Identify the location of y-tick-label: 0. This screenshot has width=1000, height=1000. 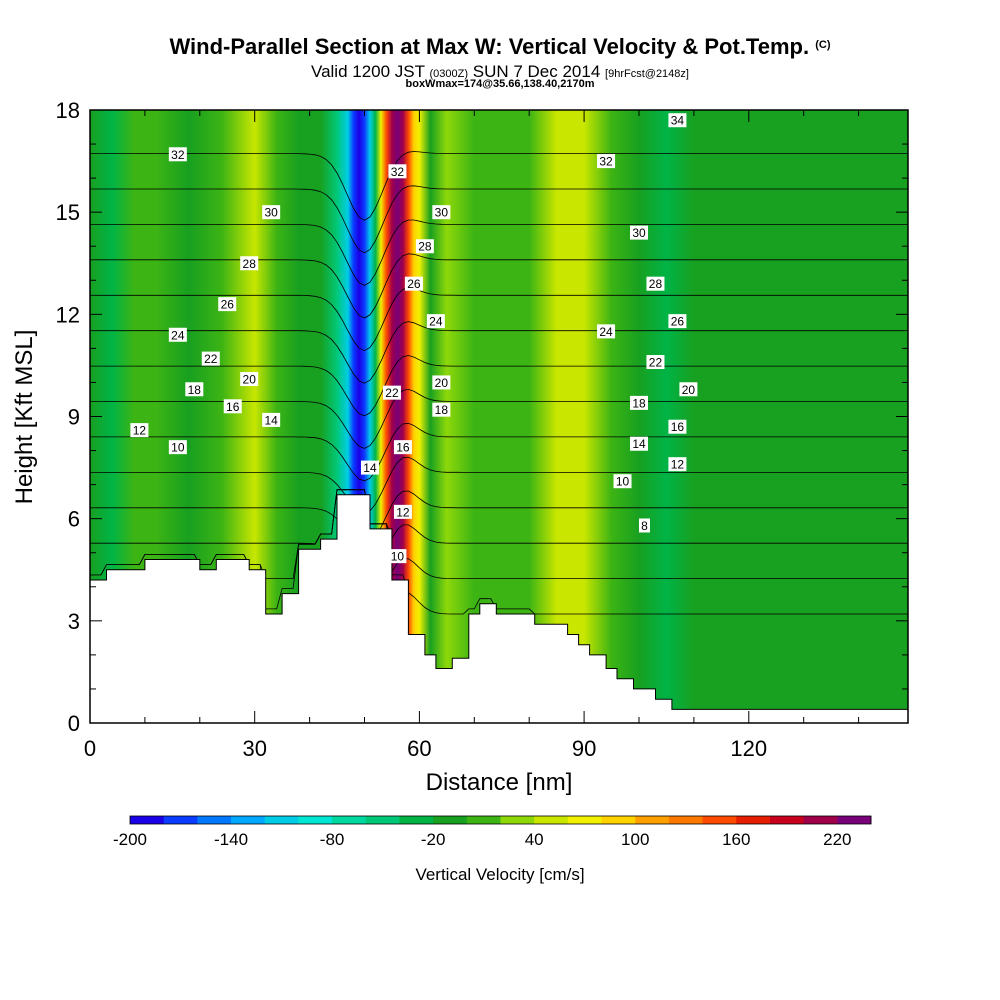
(74, 723).